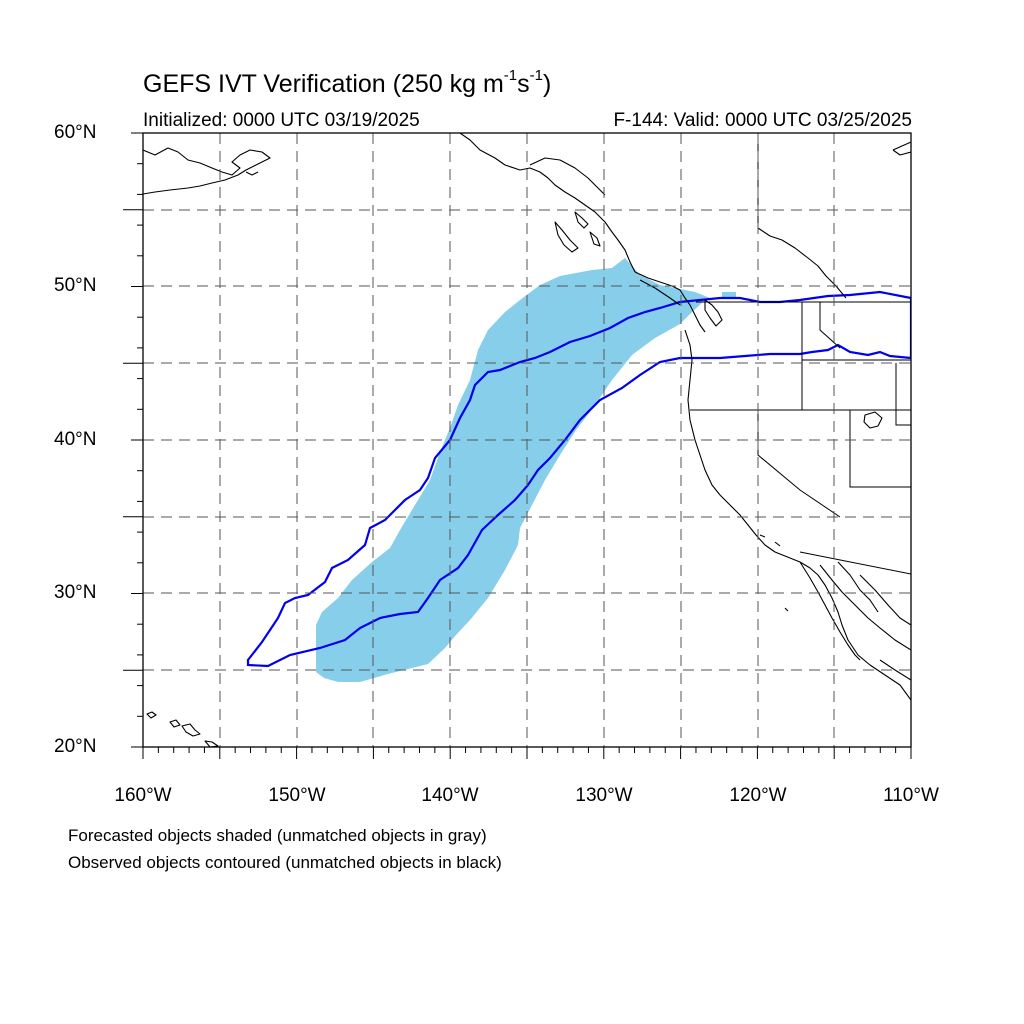 The width and height of the screenshot is (1024, 1024). Describe the element at coordinates (75, 746) in the screenshot. I see `lat-label-20n: 20°N` at that location.